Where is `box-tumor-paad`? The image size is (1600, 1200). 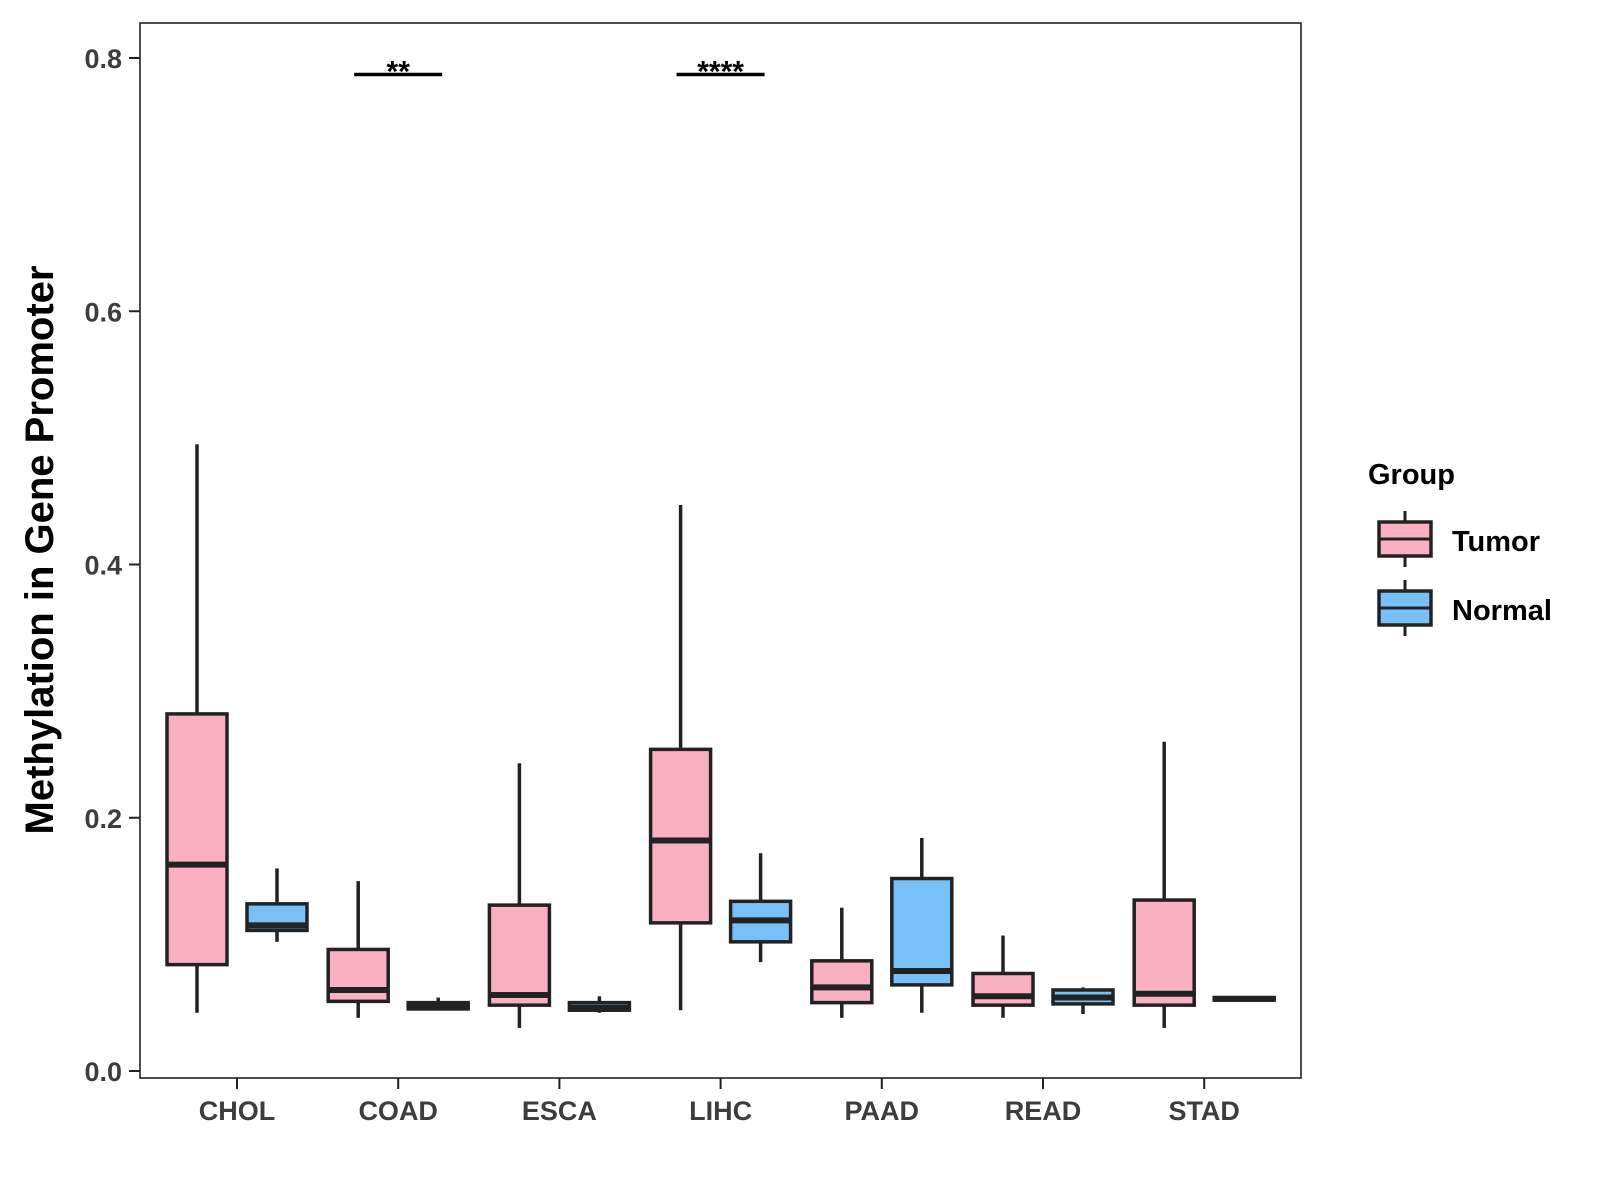
box-tumor-paad is located at coordinates (842, 962).